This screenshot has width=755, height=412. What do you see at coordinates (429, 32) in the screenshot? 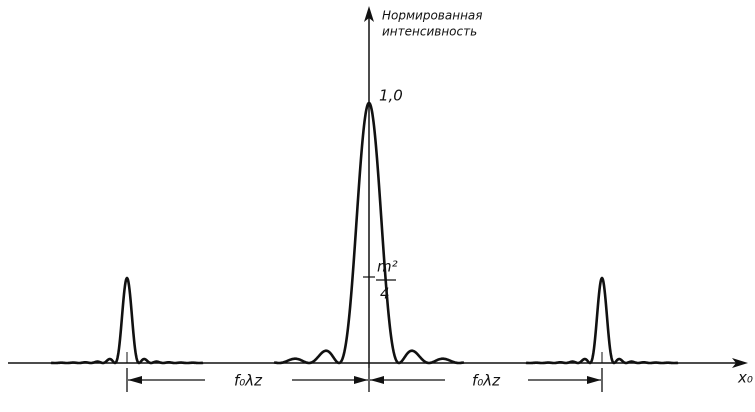
I see `axis-label-line: интенсивность` at bounding box center [429, 32].